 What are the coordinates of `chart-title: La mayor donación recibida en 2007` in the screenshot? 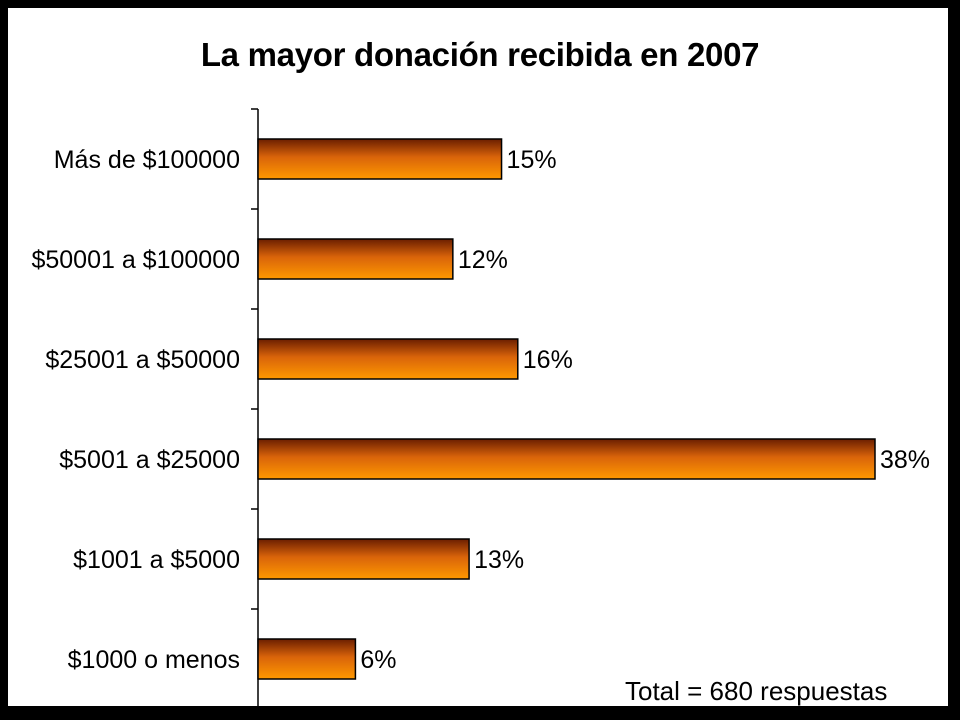 It's located at (480, 54).